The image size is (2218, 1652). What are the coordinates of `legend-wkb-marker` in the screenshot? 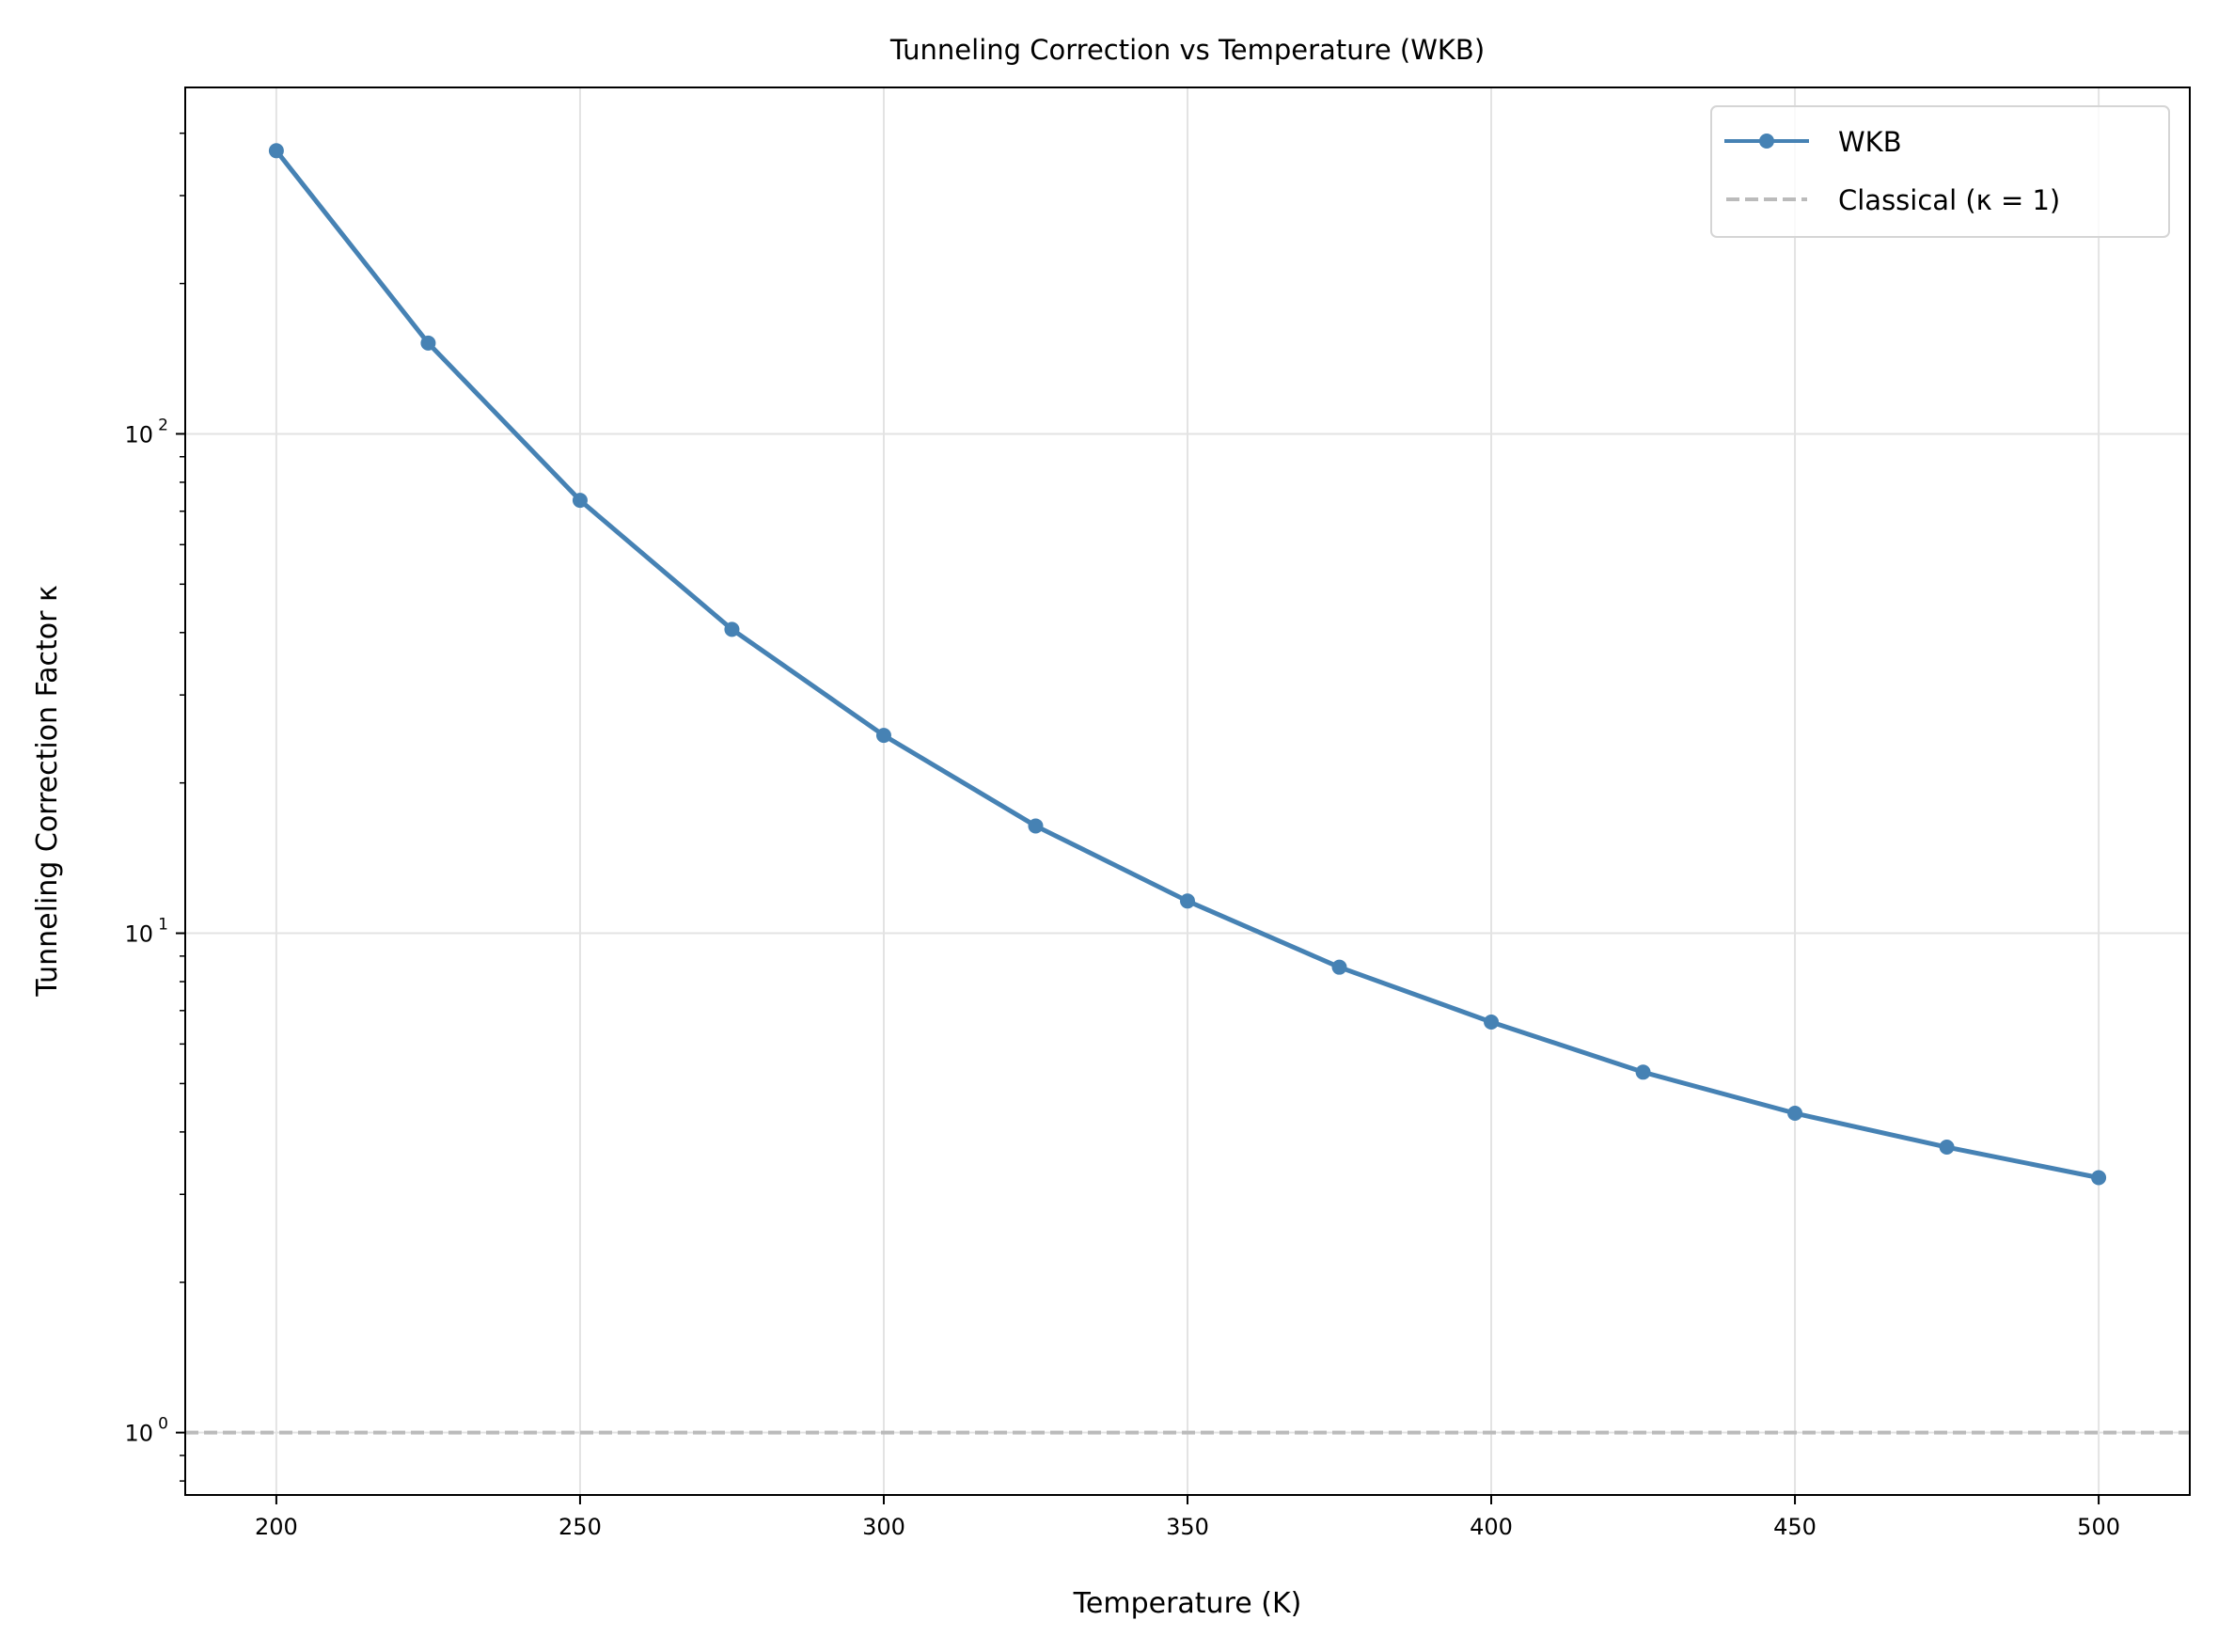 It's located at (1766, 142).